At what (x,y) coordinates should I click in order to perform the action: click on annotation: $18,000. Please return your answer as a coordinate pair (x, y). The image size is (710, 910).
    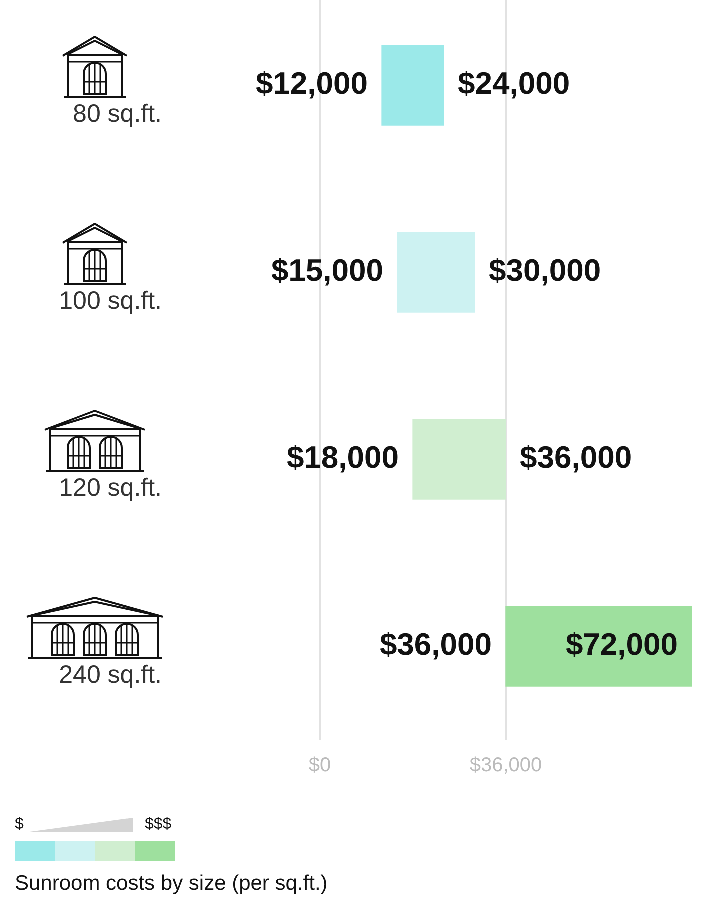
    Looking at the image, I should click on (342, 458).